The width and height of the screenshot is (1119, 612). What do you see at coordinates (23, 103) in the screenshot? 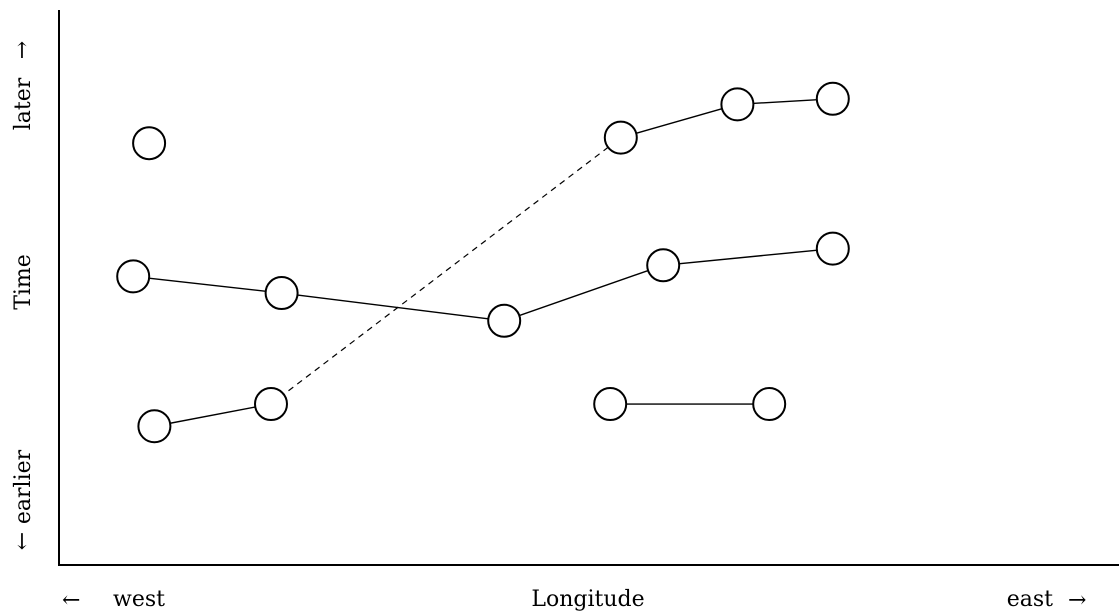
I see `later-label: later` at bounding box center [23, 103].